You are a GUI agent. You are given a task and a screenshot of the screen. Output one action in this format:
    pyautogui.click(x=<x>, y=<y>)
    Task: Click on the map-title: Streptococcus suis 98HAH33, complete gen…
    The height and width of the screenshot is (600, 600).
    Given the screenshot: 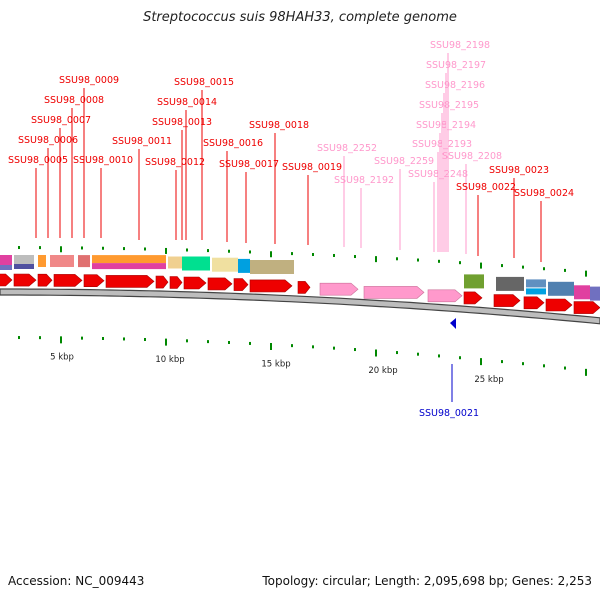 What is the action you would take?
    pyautogui.click(x=300, y=17)
    